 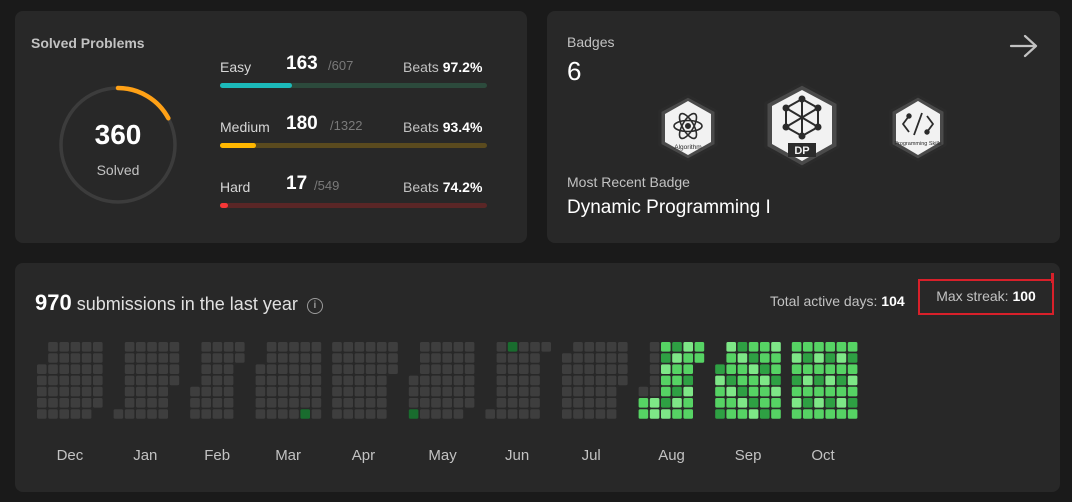 What do you see at coordinates (918, 128) in the screenshot?
I see `badge-programming-skills: Programming Skills` at bounding box center [918, 128].